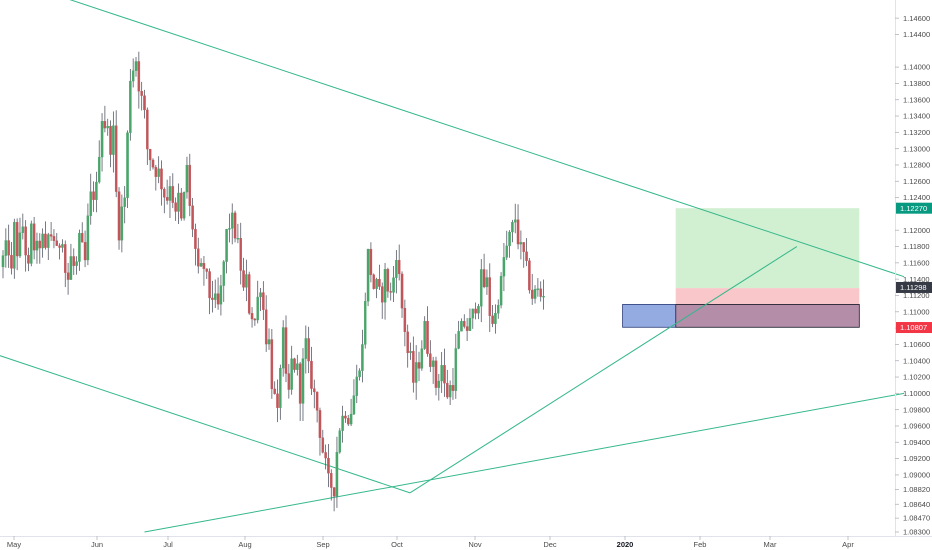 The width and height of the screenshot is (932, 550). What do you see at coordinates (848, 544) in the screenshot?
I see `time-tick-label: Apr` at bounding box center [848, 544].